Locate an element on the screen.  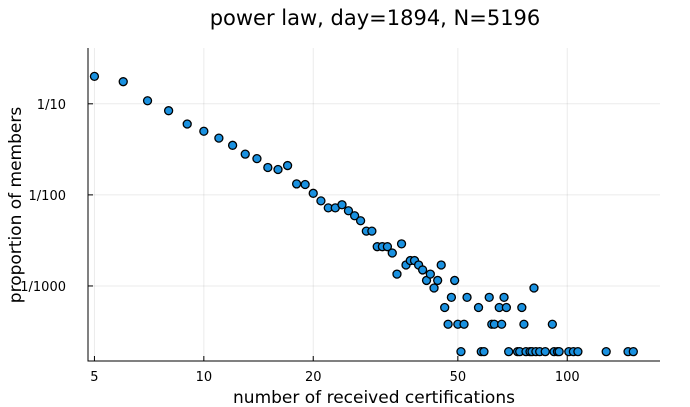
y-ticks: 1/10 1/100 1/1000 is located at coordinates (56, 196).